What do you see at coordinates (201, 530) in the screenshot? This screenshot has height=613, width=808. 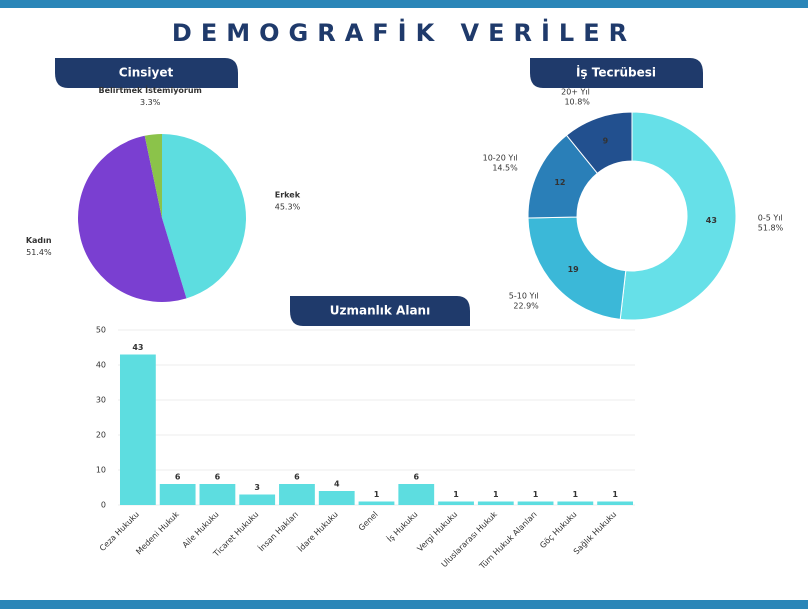 I see `x-tick-label: Aile Hukuku` at bounding box center [201, 530].